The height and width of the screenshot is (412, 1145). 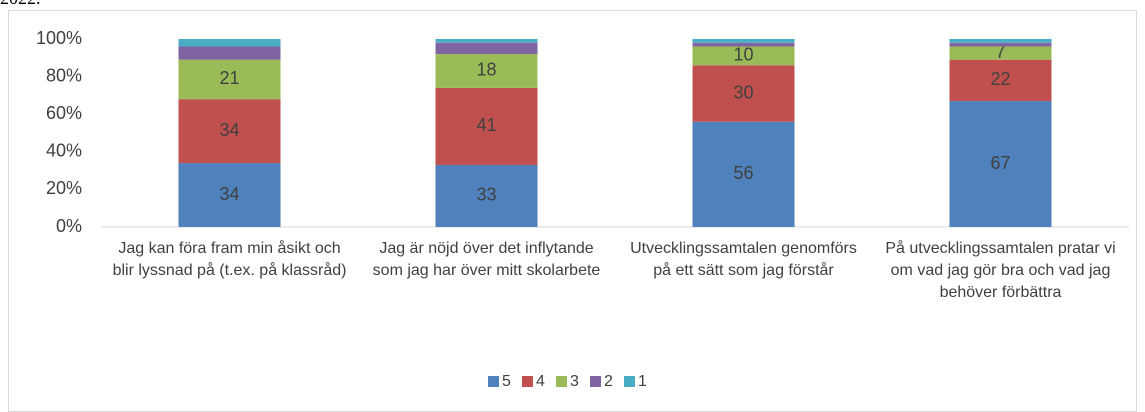 What do you see at coordinates (20, 4) in the screenshot?
I see `caption: 2022.` at bounding box center [20, 4].